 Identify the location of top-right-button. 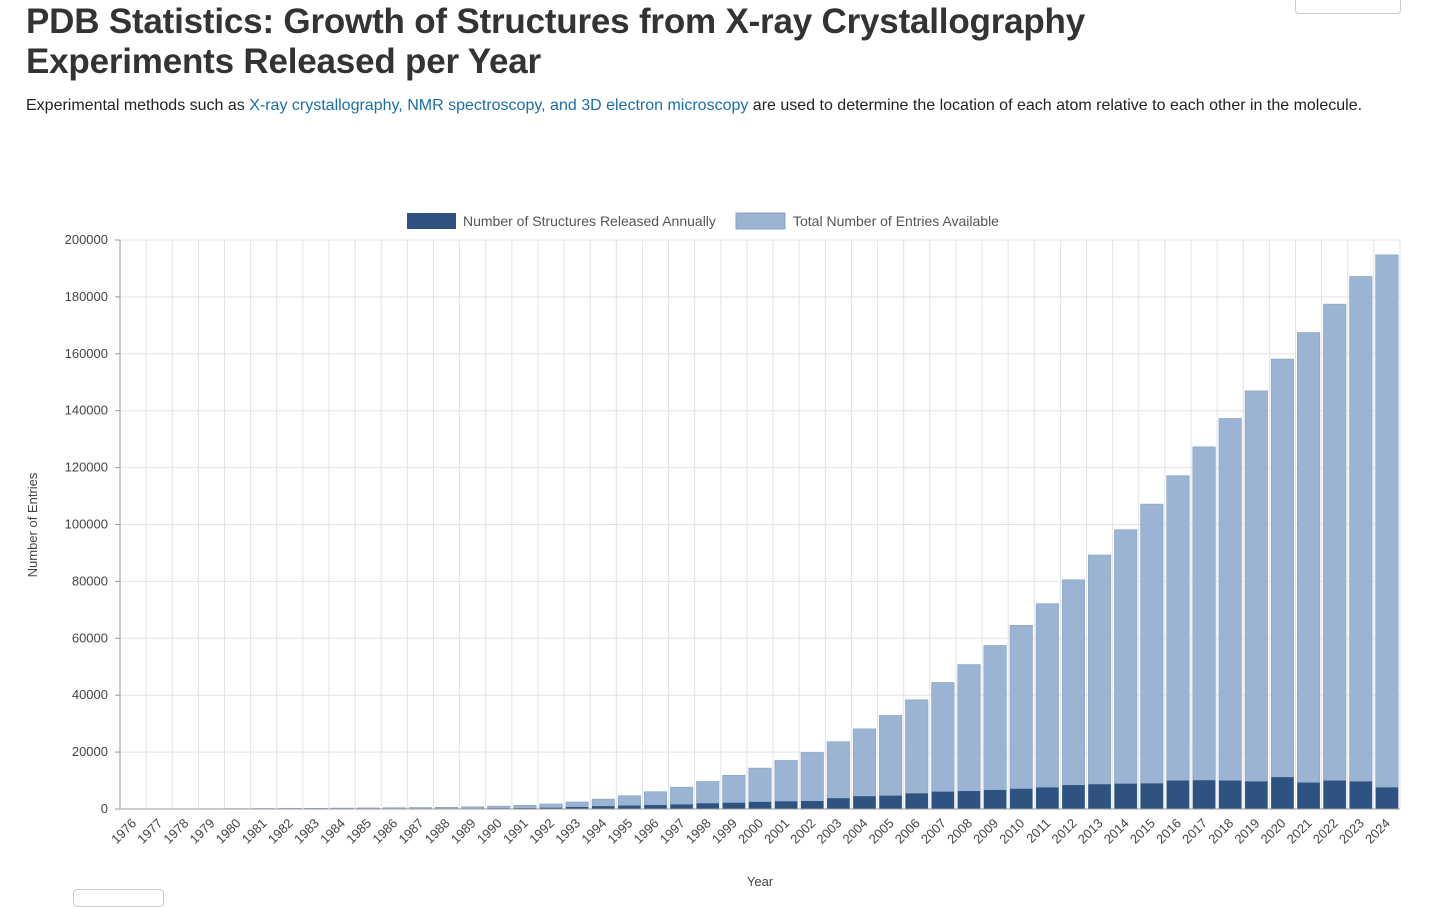
(1348, 7).